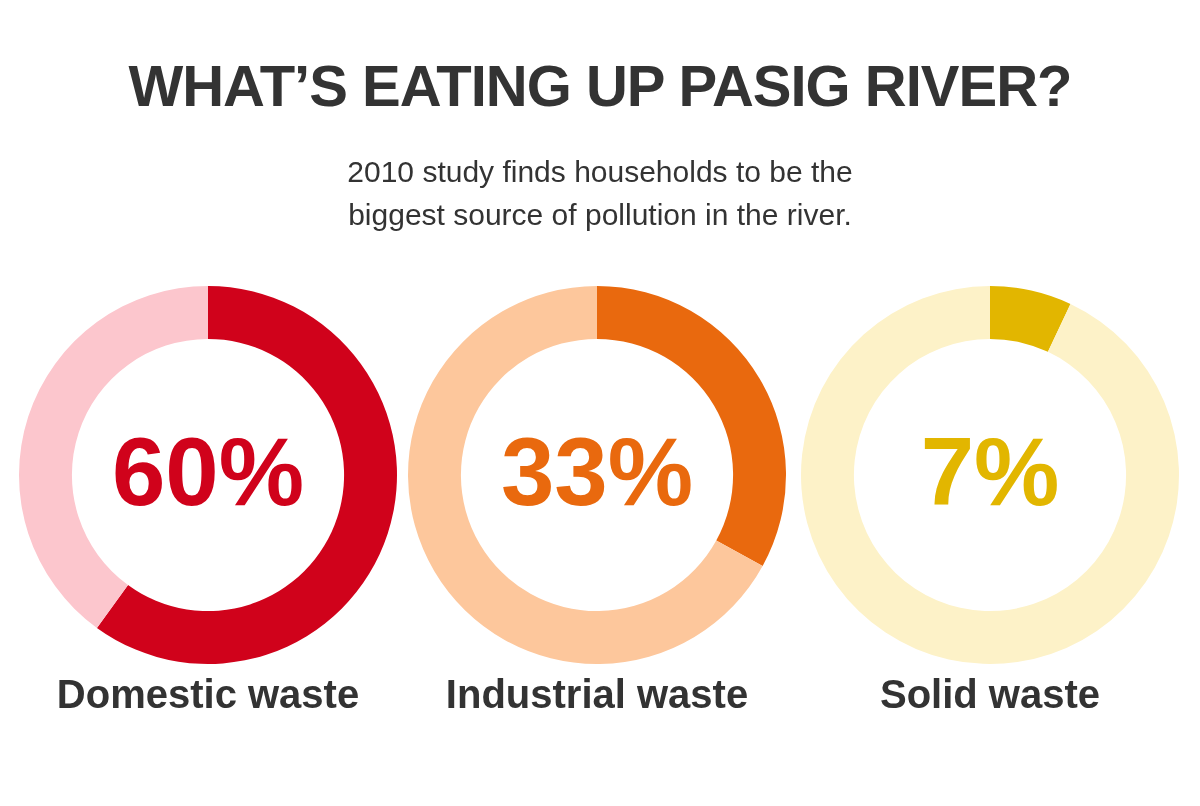  Describe the element at coordinates (600, 193) in the screenshot. I see `text: 2010 study finds households to be the biggest source of pollution in the river.` at that location.